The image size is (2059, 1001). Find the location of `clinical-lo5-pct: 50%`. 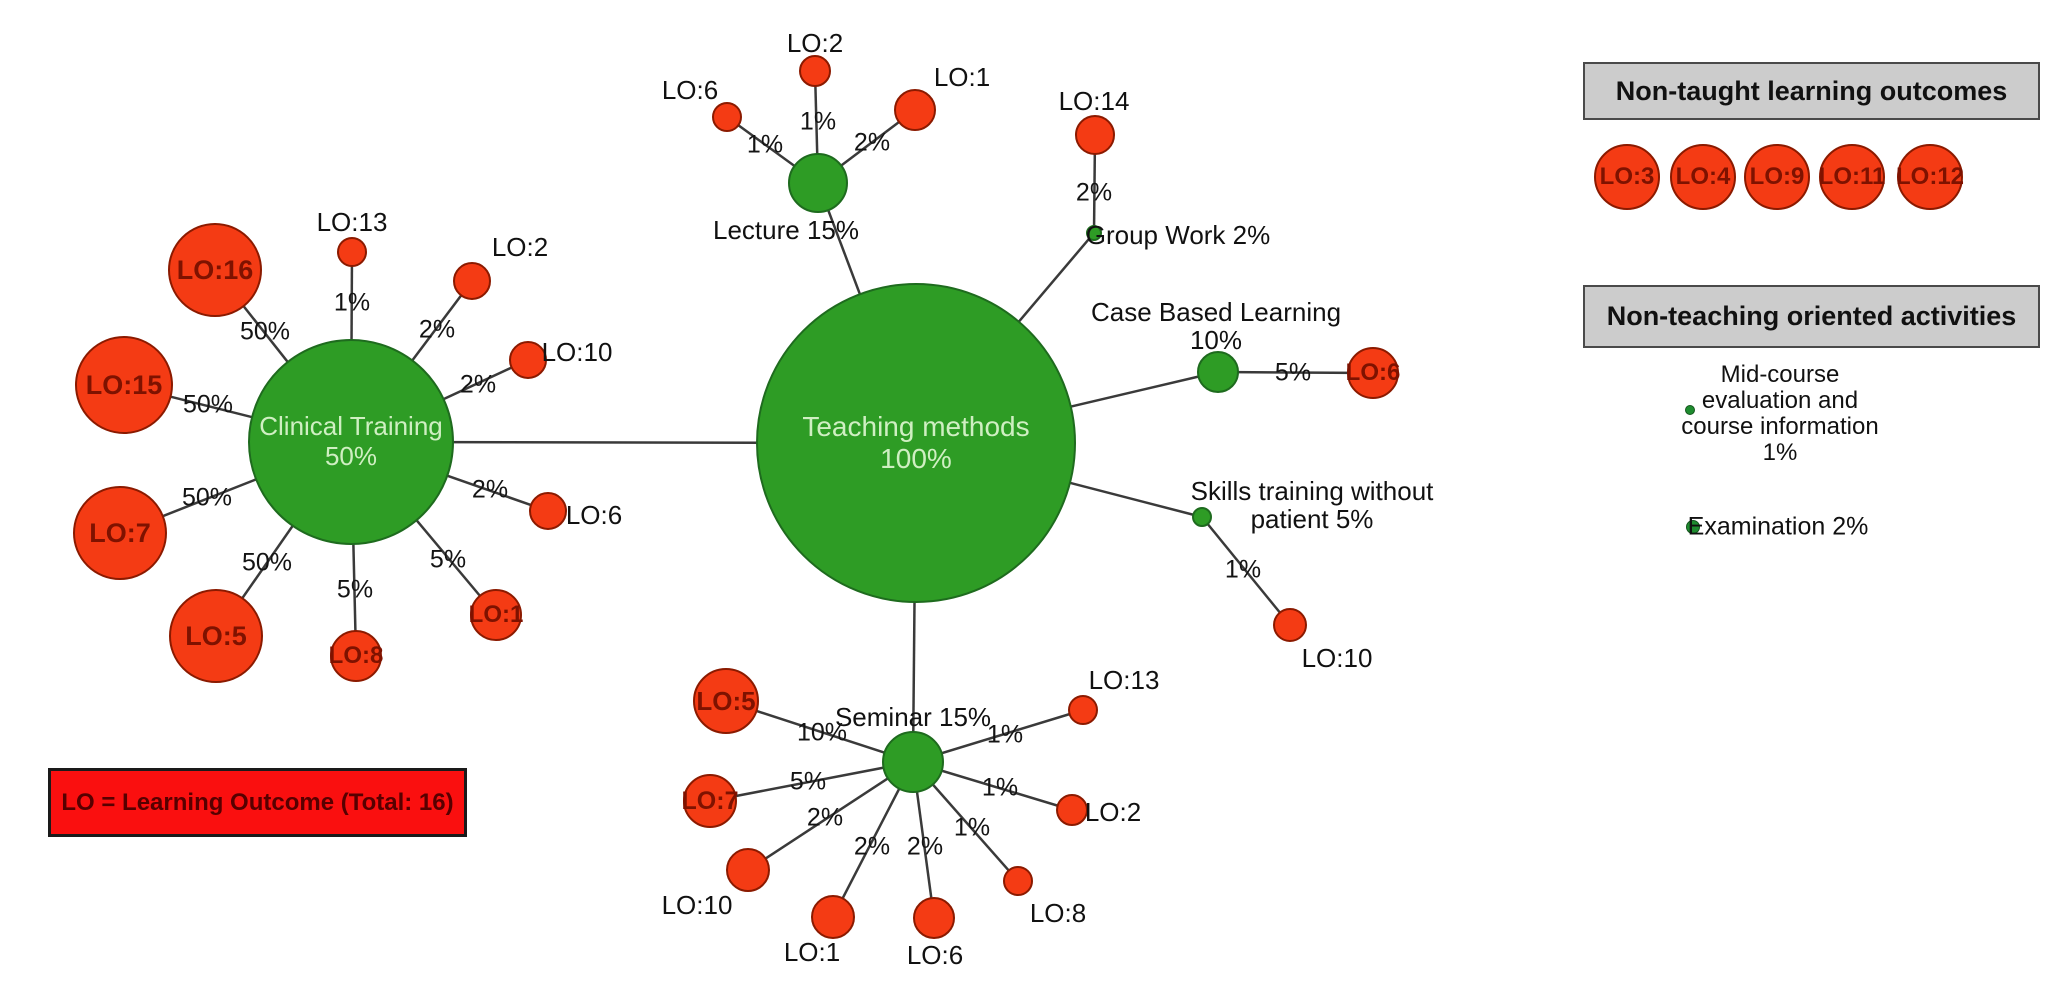

clinical-lo5-pct: 50% is located at coordinates (267, 562).